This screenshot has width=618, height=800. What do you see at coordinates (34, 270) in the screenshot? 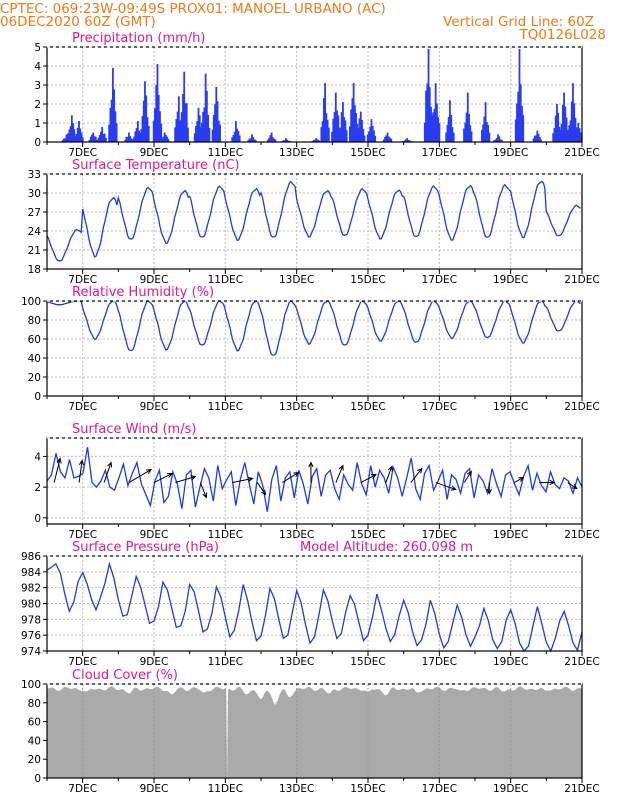
I see `temp-ytick-label: 18` at bounding box center [34, 270].